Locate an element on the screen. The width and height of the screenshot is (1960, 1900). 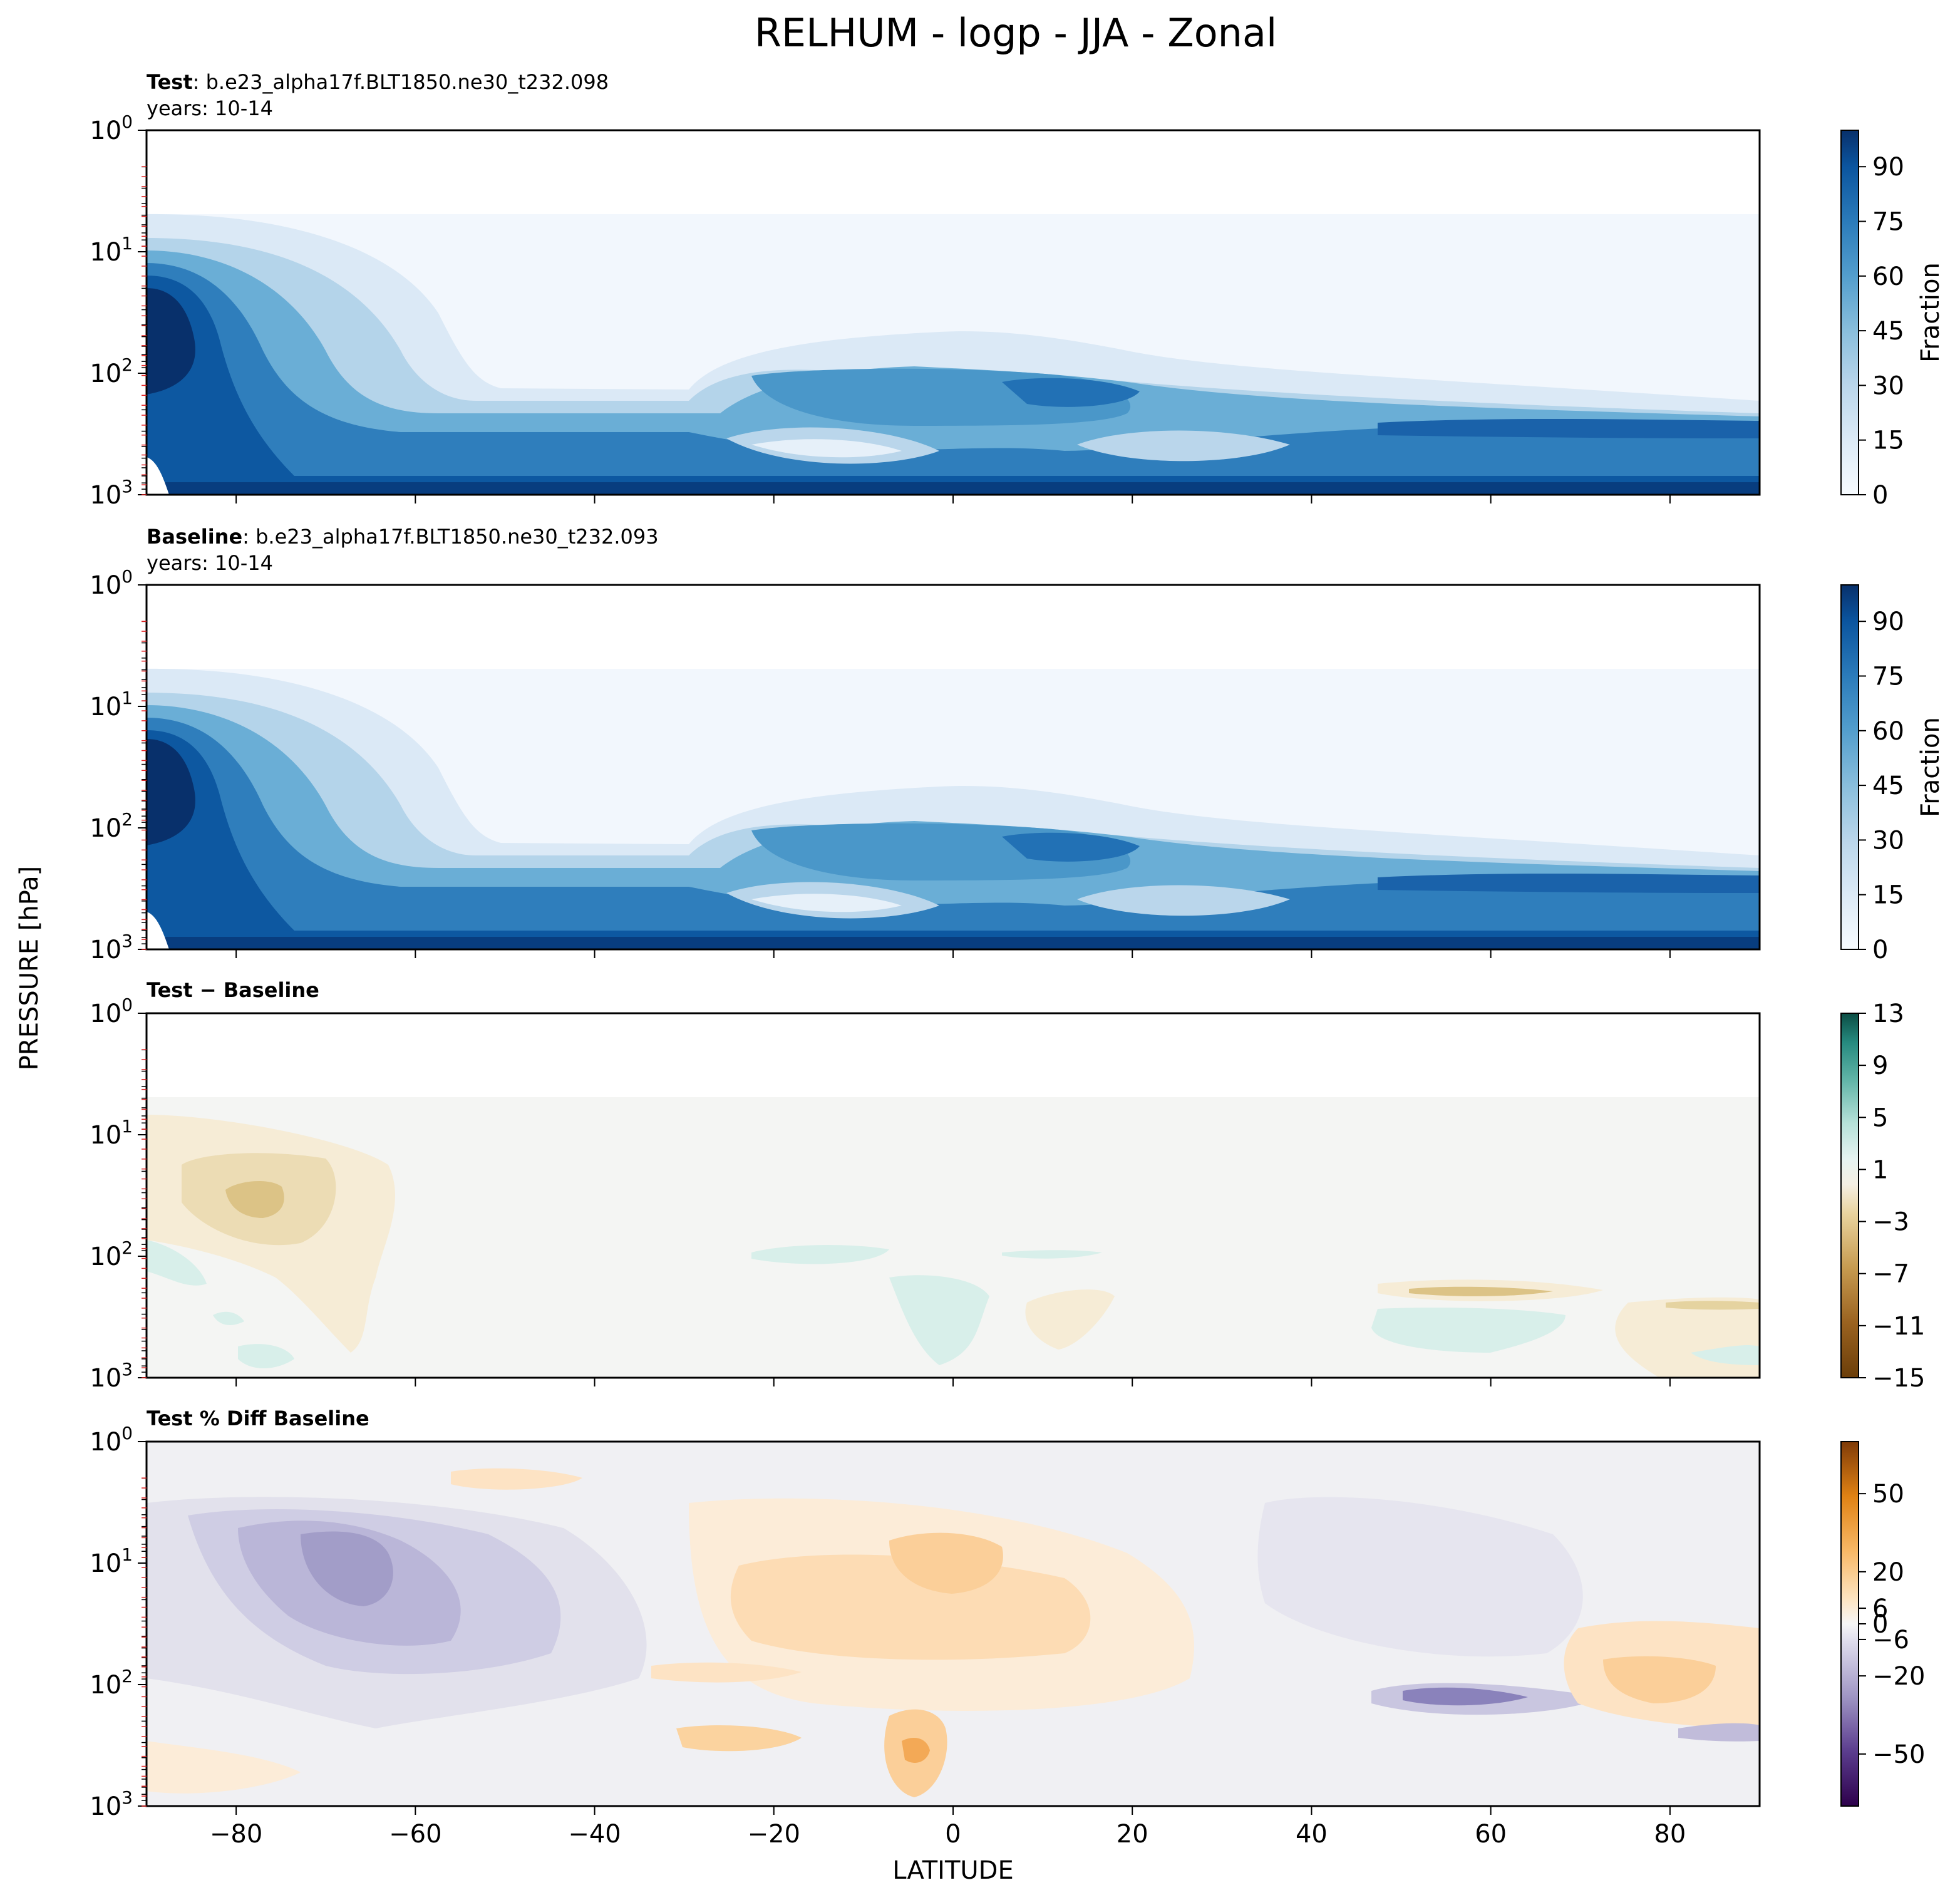
panel-test-colorbar is located at coordinates (1849, 312).